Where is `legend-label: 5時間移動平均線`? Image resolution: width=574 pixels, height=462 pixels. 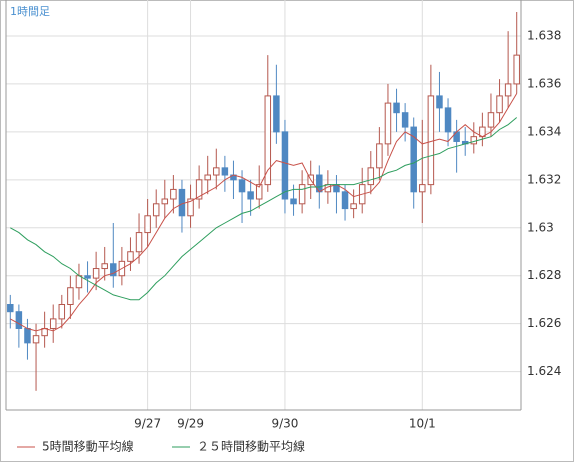 legend-label: 5時間移動平均線 is located at coordinates (88, 446).